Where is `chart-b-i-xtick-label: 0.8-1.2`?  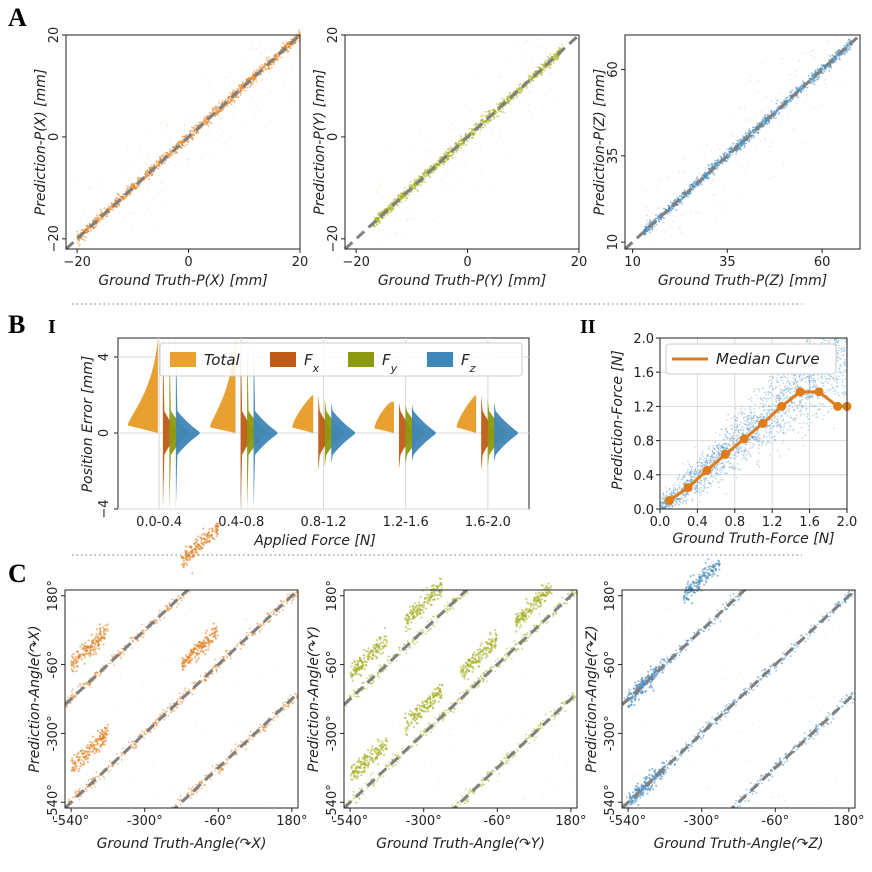 chart-b-i-xtick-label: 0.8-1.2 is located at coordinates (323, 522).